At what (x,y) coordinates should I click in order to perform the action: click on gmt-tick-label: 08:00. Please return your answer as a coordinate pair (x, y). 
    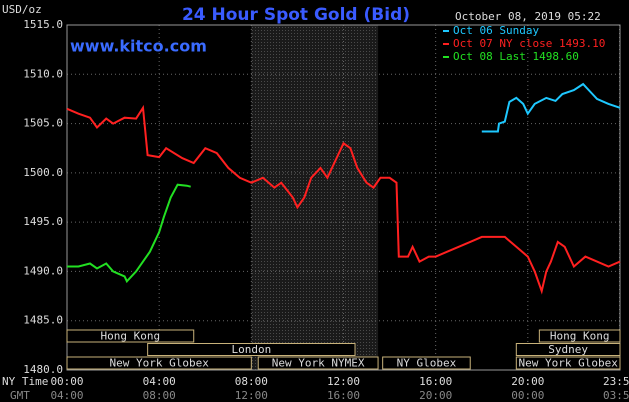
    Looking at the image, I should click on (159, 395).